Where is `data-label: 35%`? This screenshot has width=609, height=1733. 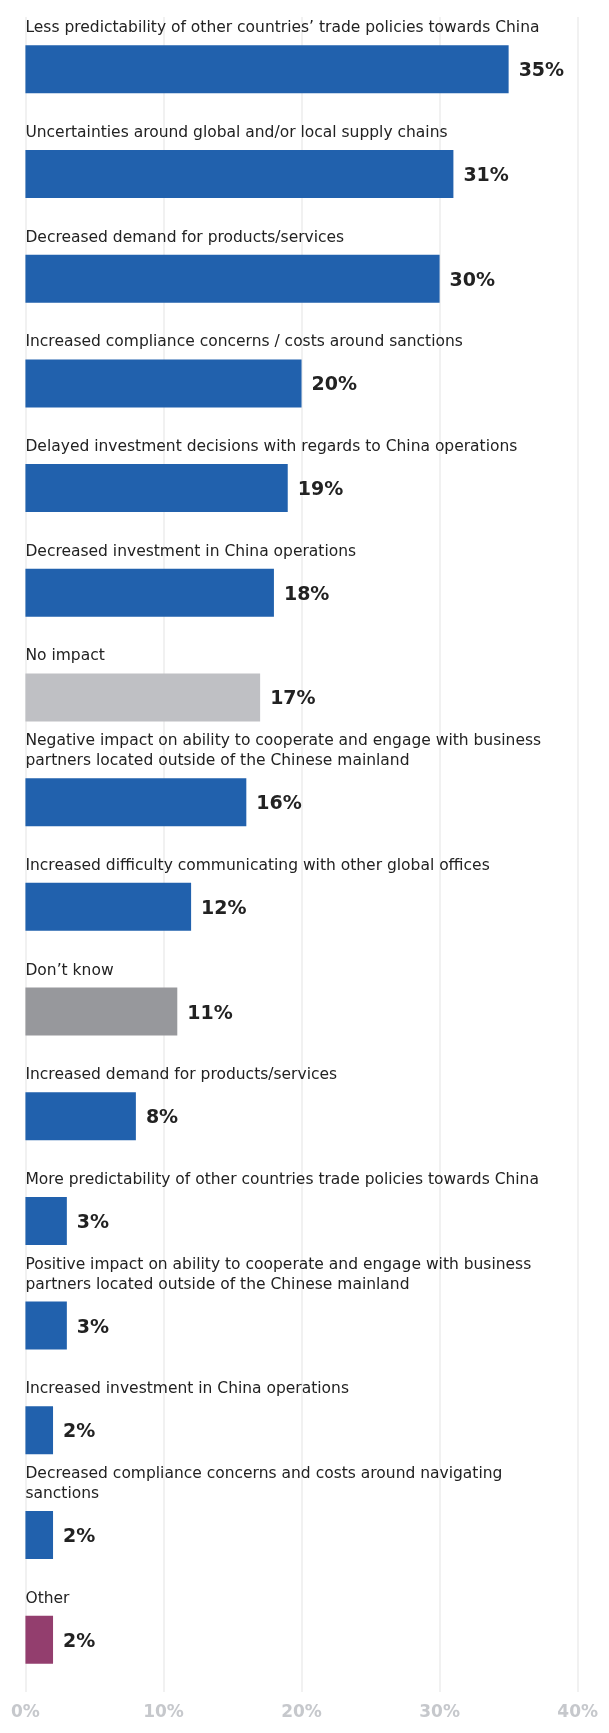
data-label: 35% is located at coordinates (541, 69).